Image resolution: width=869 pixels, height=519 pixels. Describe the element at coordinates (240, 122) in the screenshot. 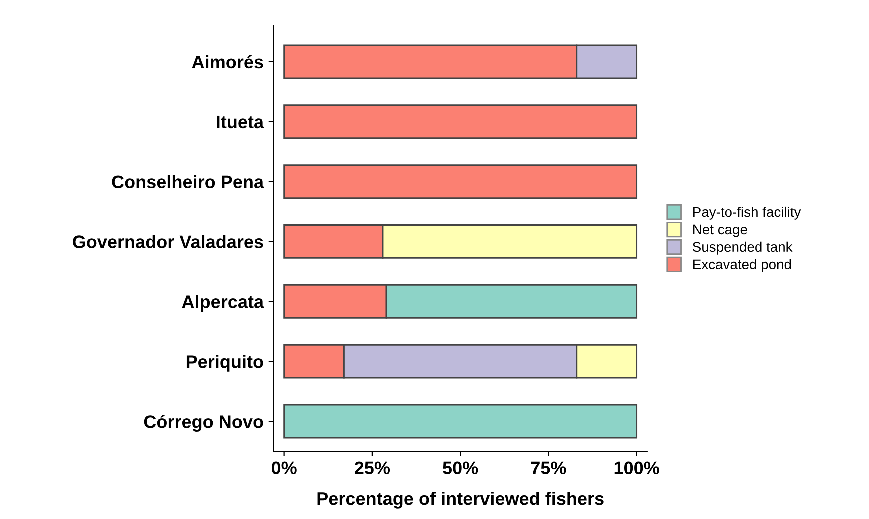

I see `y-tick-label: Itueta` at that location.